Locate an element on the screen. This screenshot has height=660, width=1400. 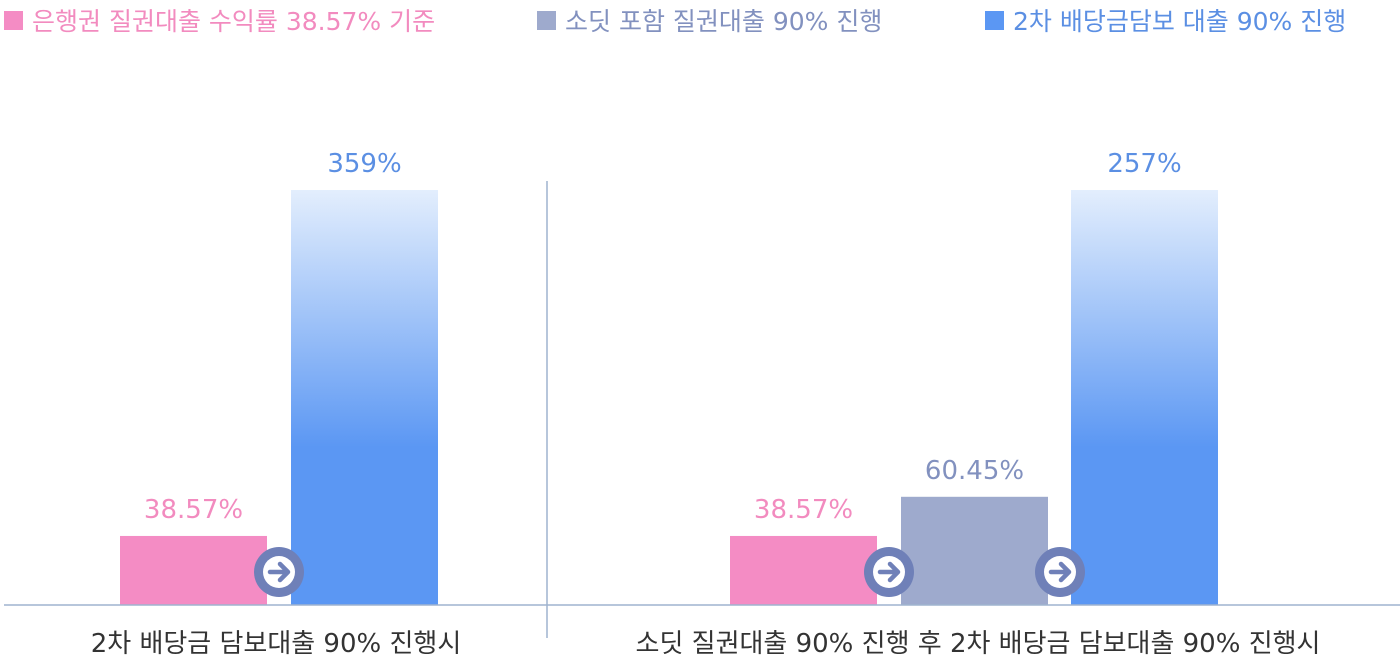
legend-label: 2차 배당금담보 대출 90% 진행 is located at coordinates (1180, 21).